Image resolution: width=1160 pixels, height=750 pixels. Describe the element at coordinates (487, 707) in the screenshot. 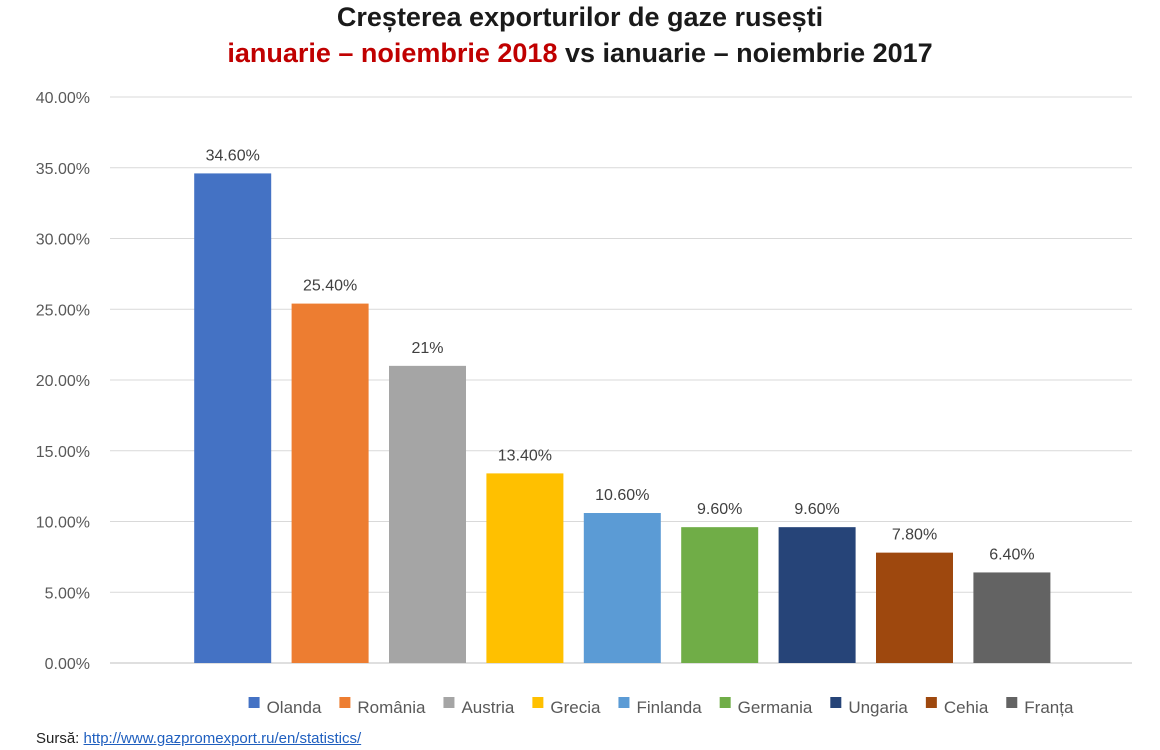

I see `legend-label: Austria` at that location.